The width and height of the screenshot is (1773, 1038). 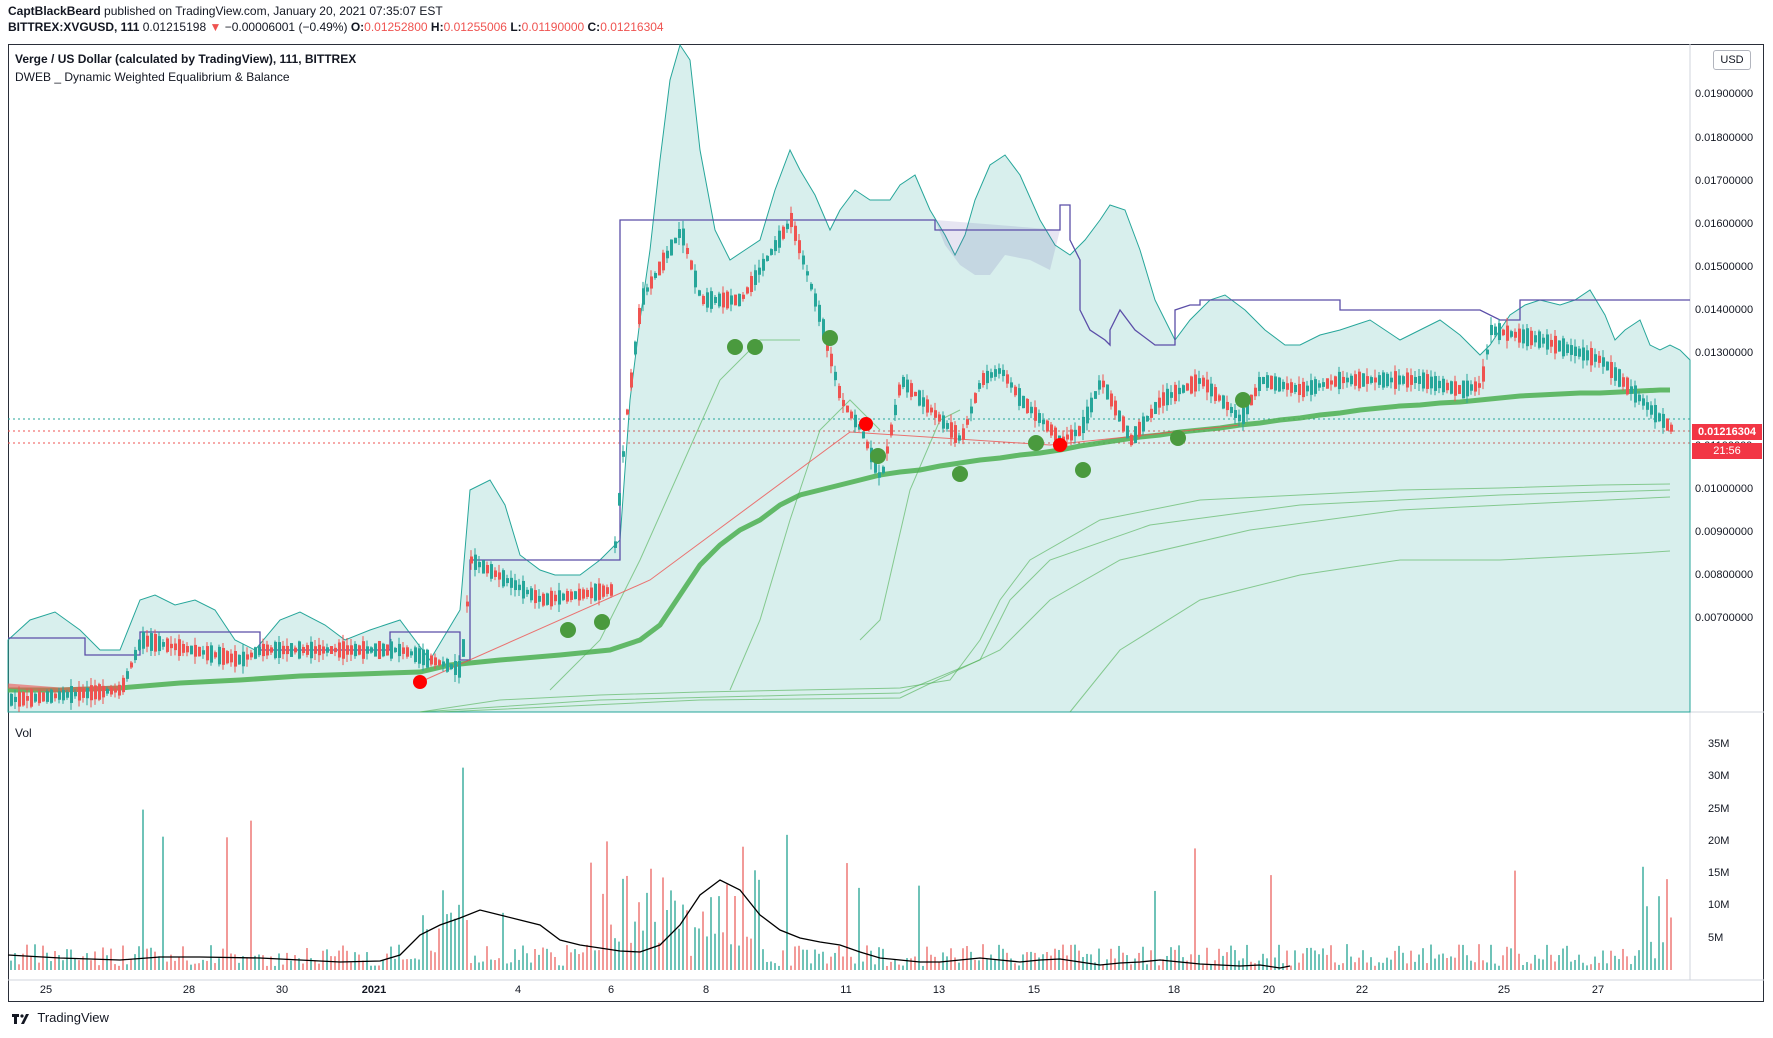 I want to click on high-value: 0.01255006, so click(x=475, y=27).